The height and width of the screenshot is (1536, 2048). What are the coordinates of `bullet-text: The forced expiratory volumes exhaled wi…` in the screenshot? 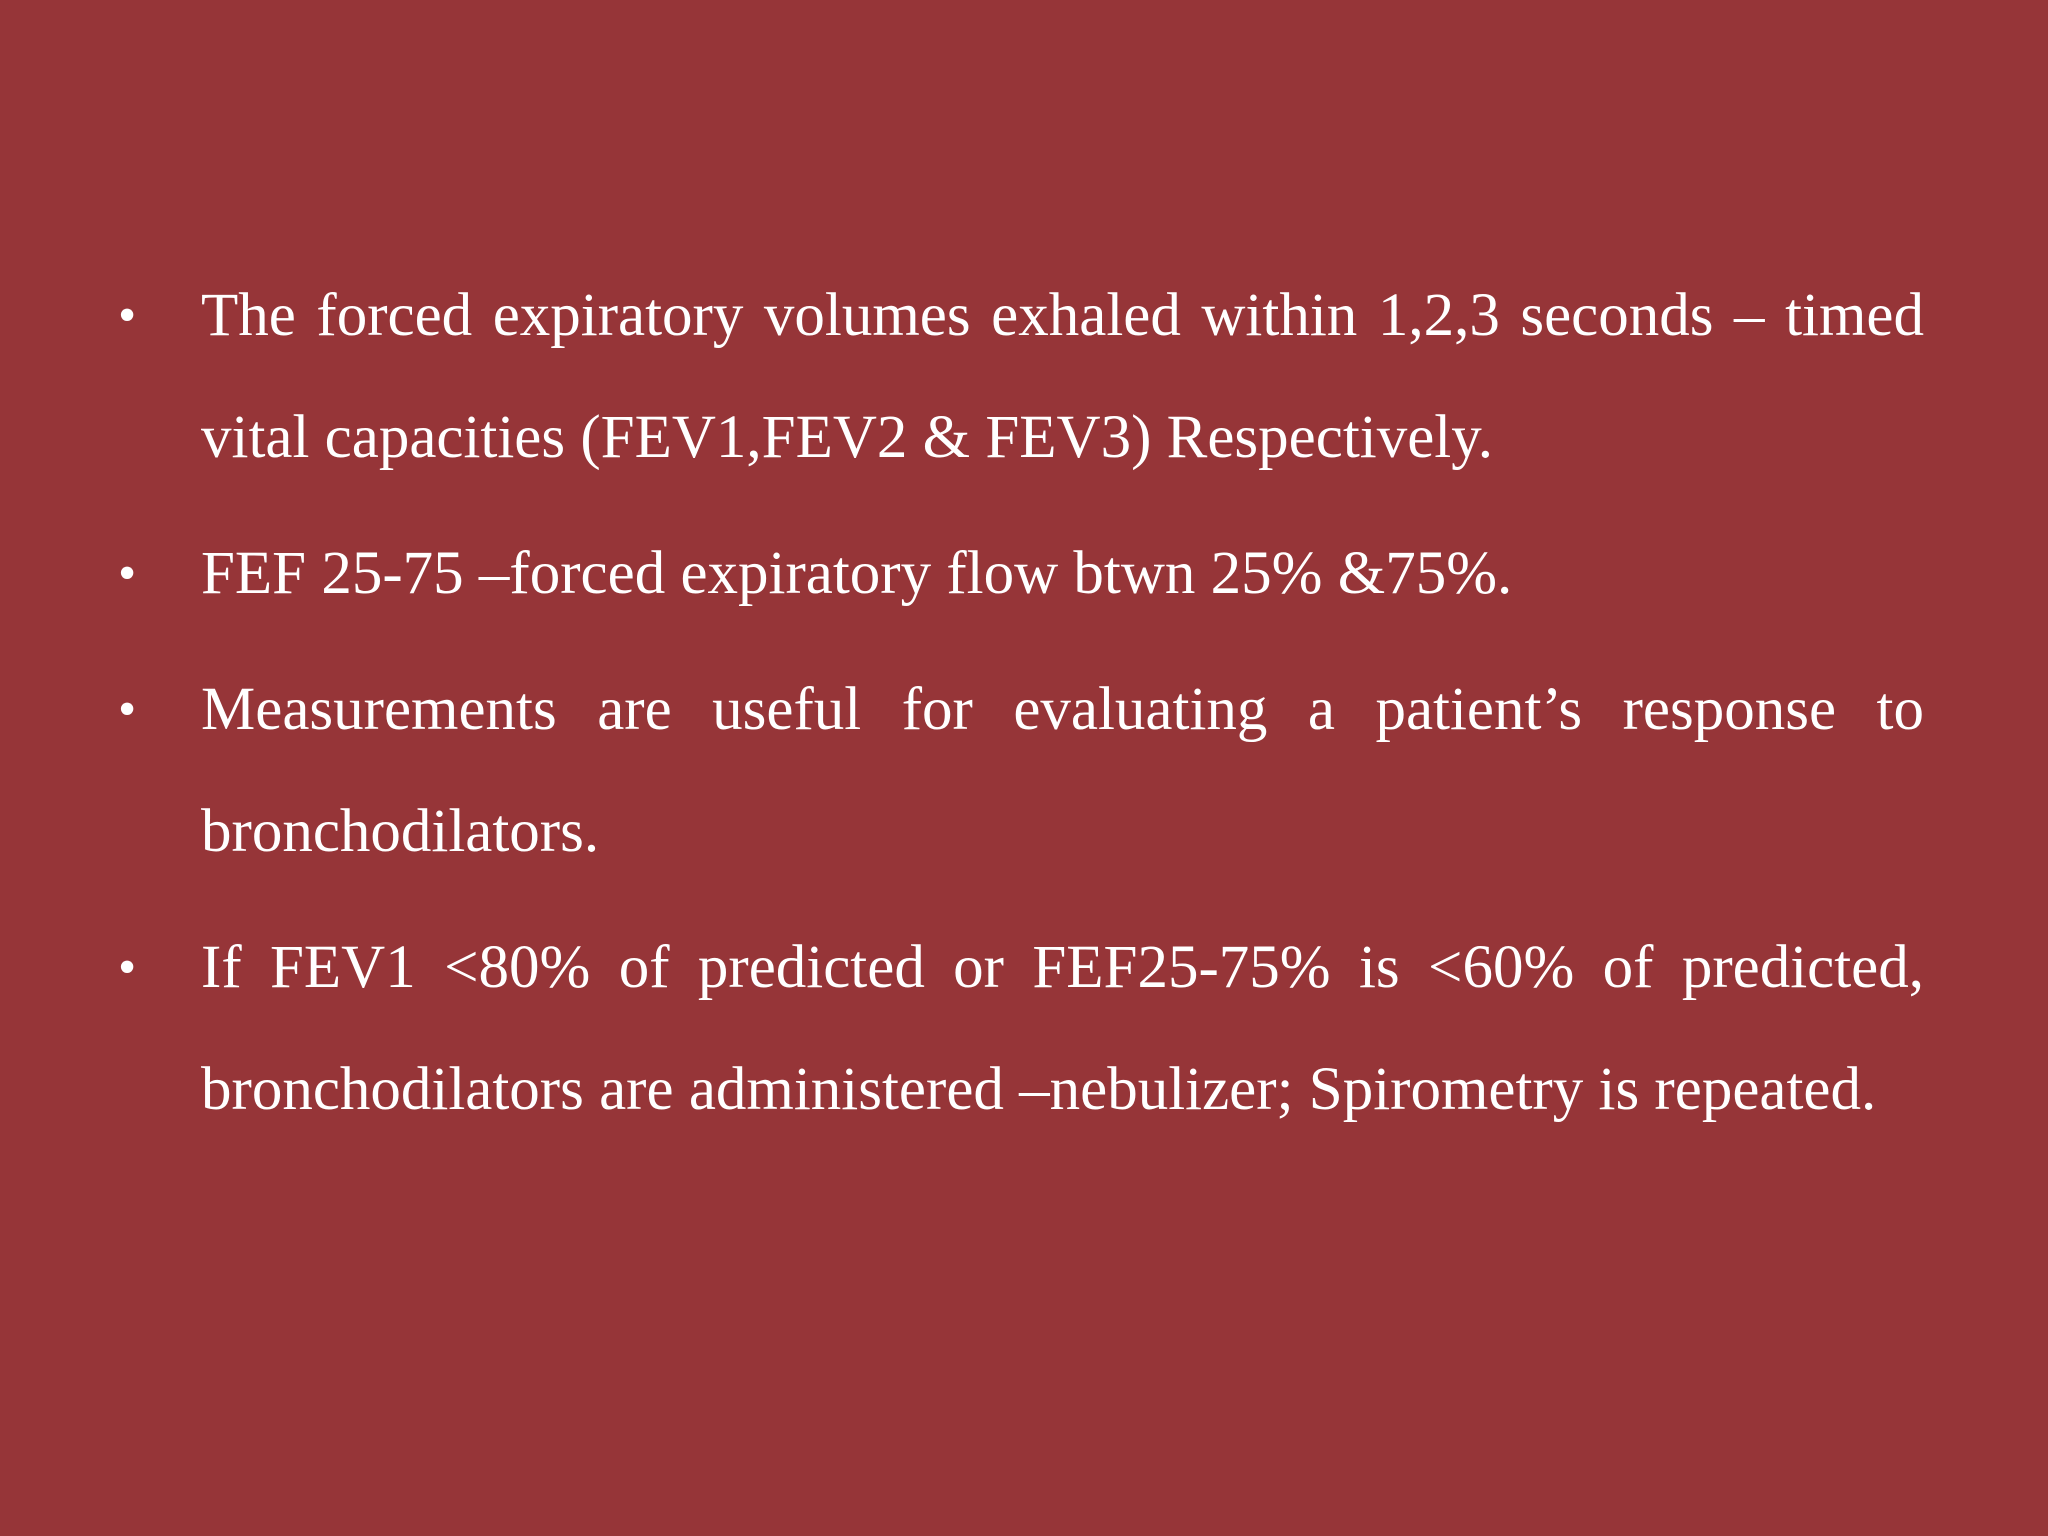 It's located at (1062, 376).